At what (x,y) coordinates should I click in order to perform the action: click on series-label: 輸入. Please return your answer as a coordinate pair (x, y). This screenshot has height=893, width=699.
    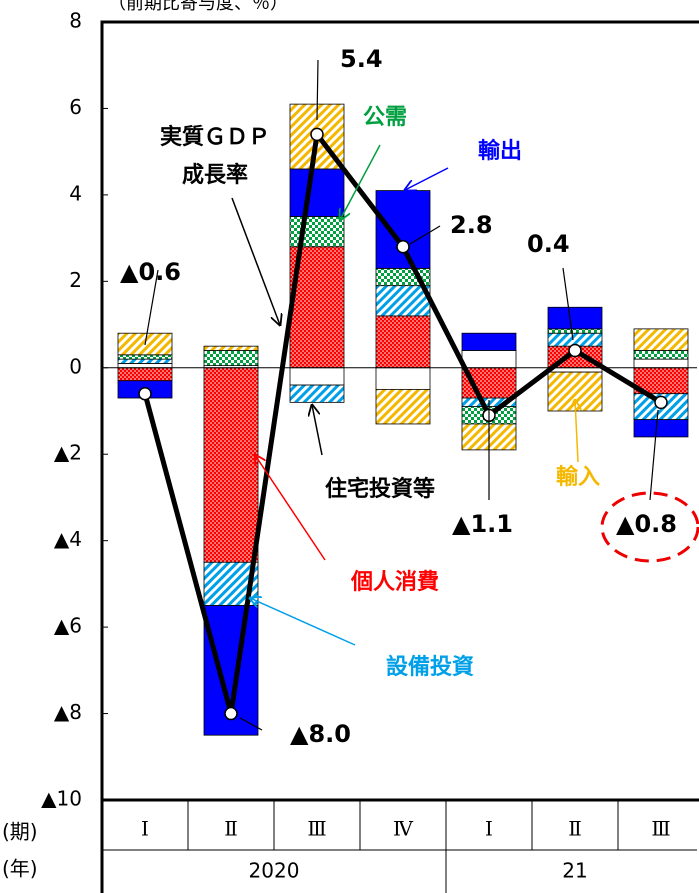
    Looking at the image, I should click on (578, 477).